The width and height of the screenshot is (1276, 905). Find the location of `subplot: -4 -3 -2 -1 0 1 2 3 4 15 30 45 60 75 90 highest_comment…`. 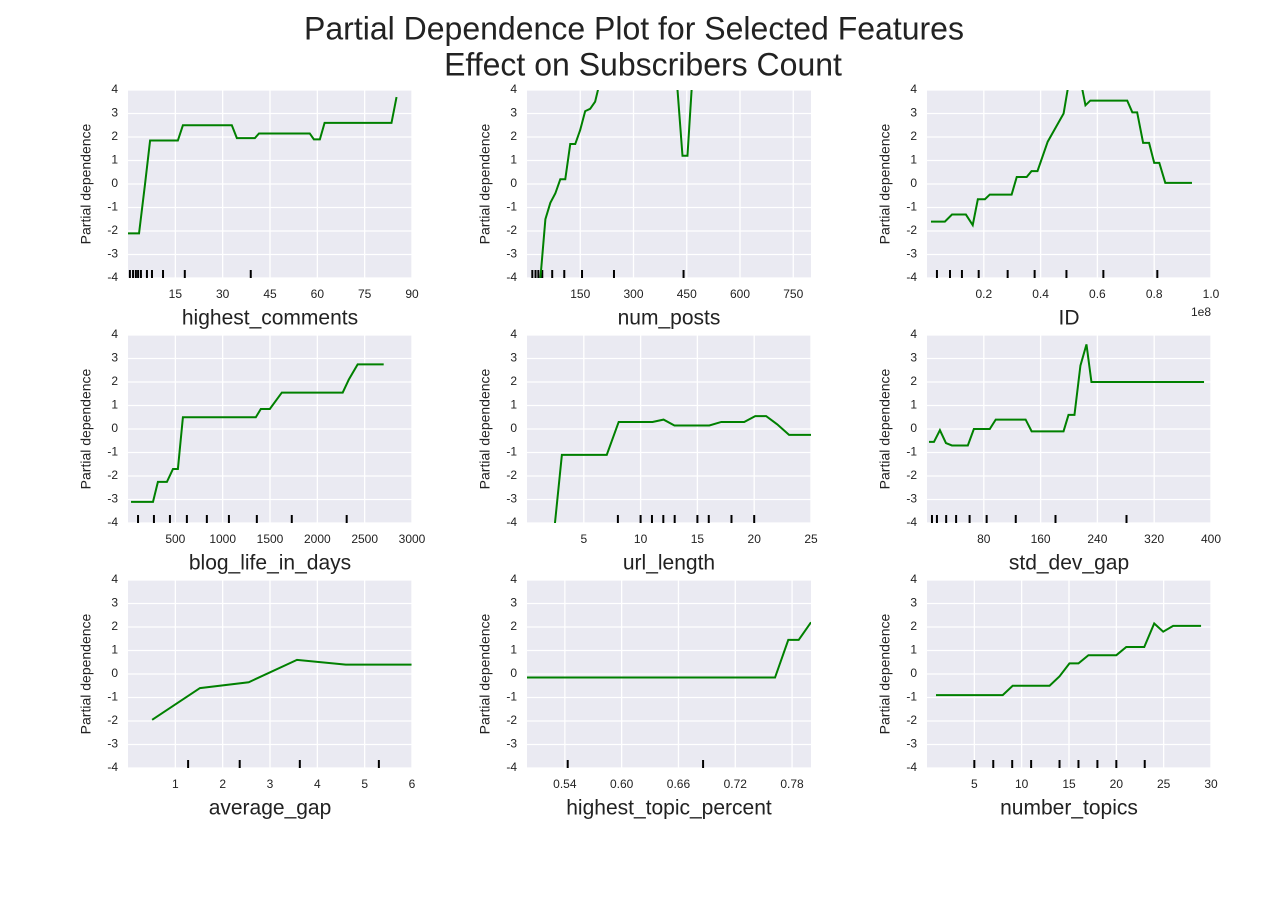

subplot: -4 -3 -2 -1 0 1 2 3 4 15 30 45 60 75 90 highest_comment… is located at coordinates (248, 205).